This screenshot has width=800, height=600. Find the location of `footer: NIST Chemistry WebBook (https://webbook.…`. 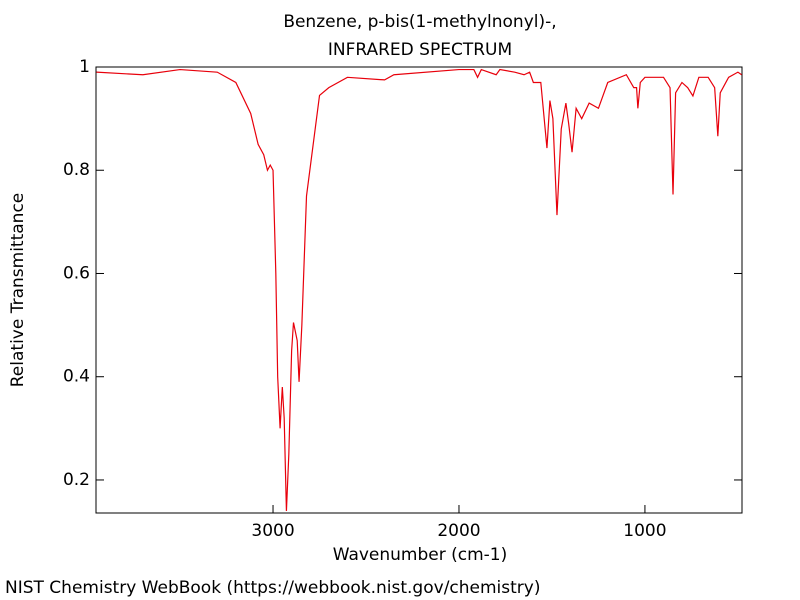

footer: NIST Chemistry WebBook (https://webbook.… is located at coordinates (272, 588).